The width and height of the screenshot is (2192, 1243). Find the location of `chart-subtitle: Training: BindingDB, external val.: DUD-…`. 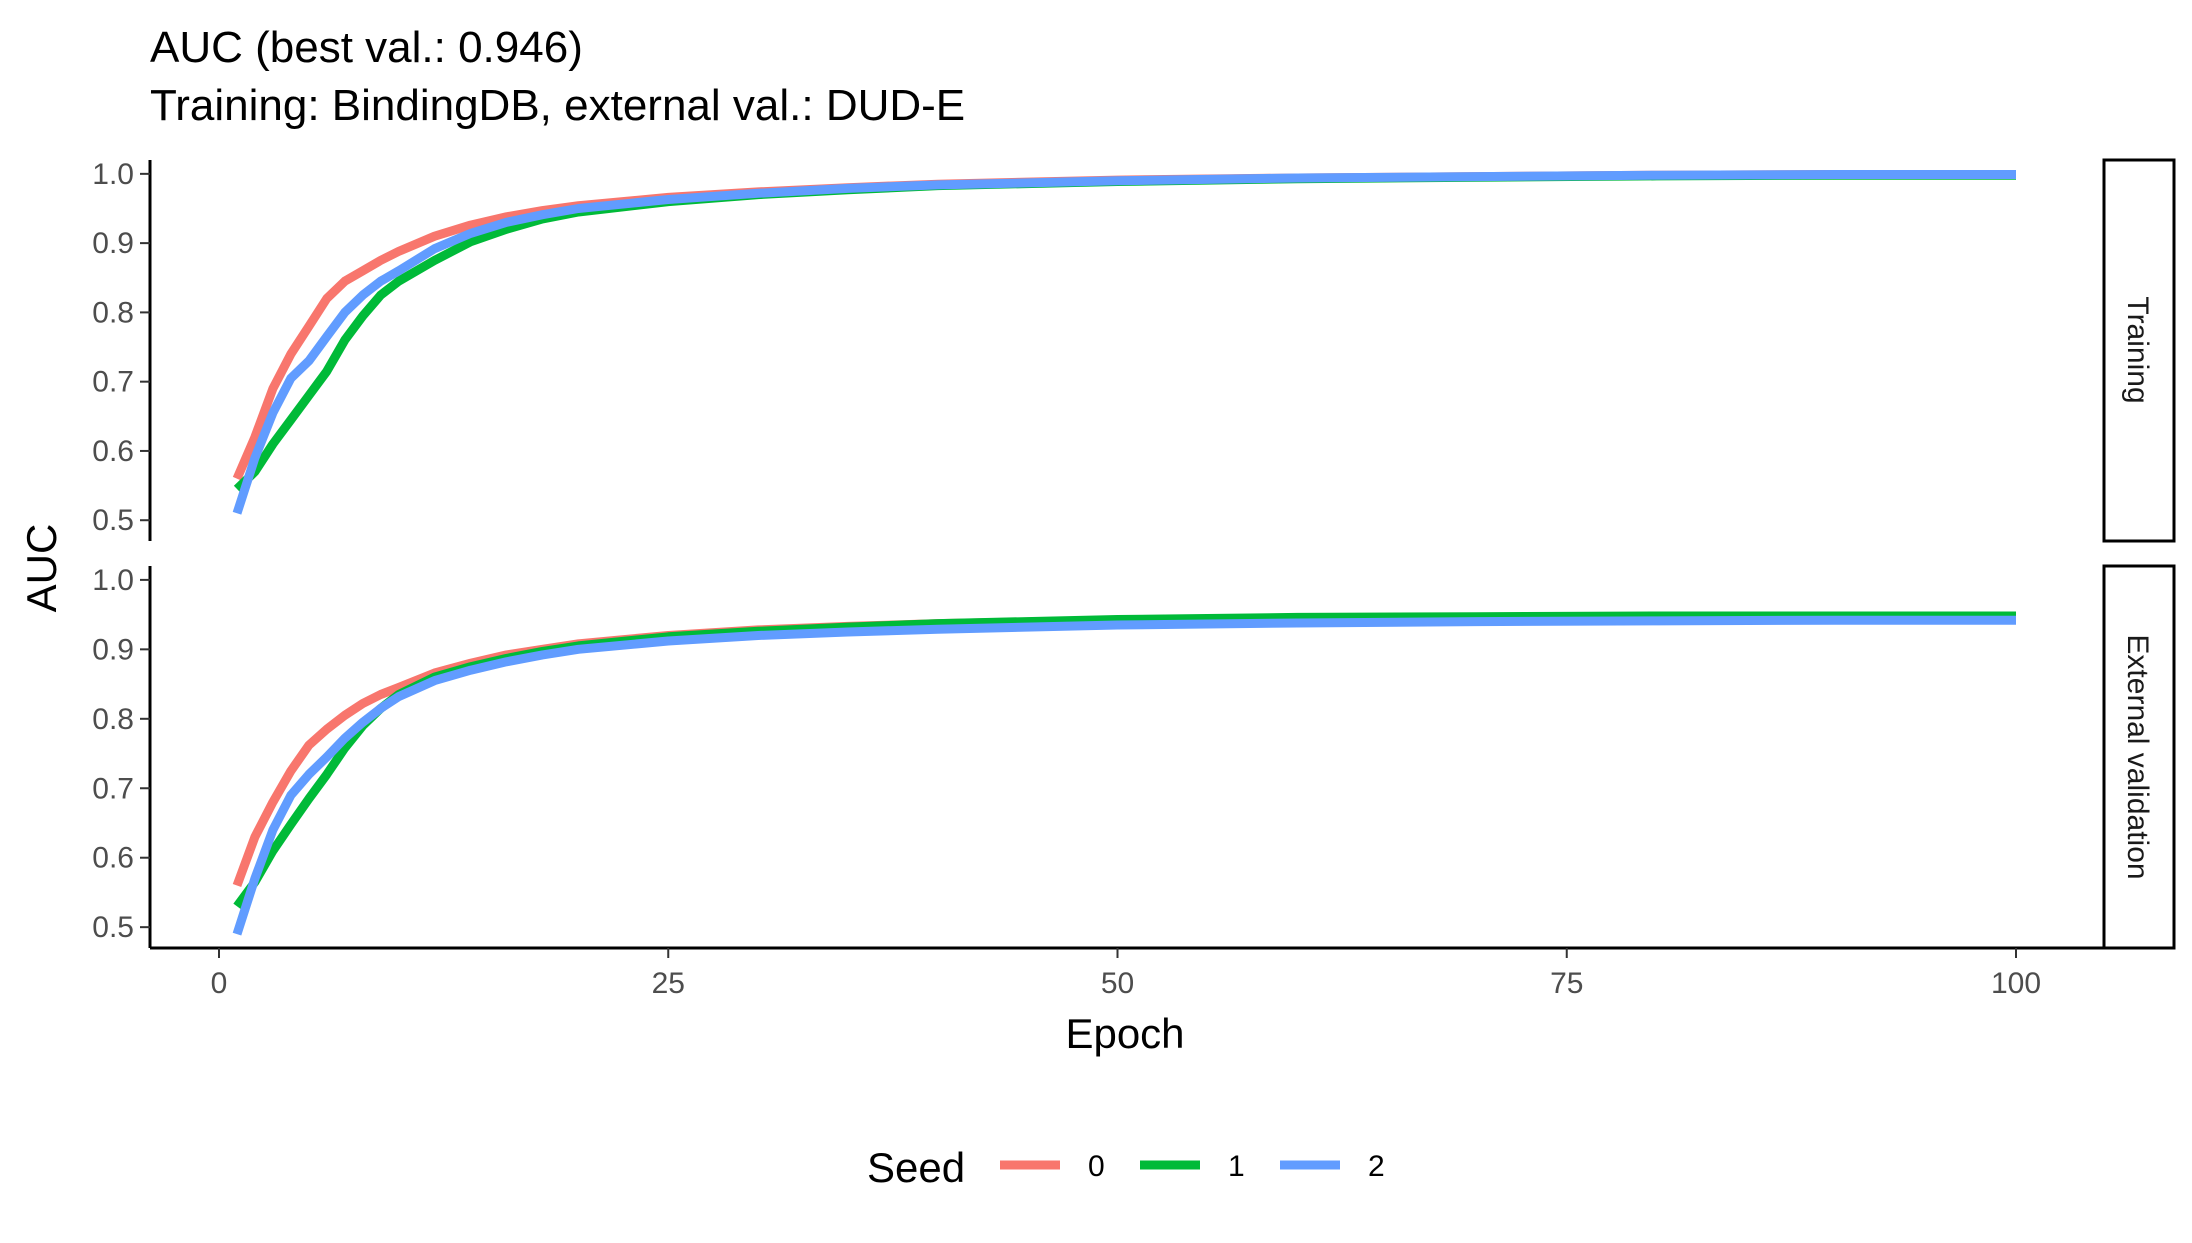

chart-subtitle: Training: BindingDB, external val.: DUD-… is located at coordinates (557, 105).